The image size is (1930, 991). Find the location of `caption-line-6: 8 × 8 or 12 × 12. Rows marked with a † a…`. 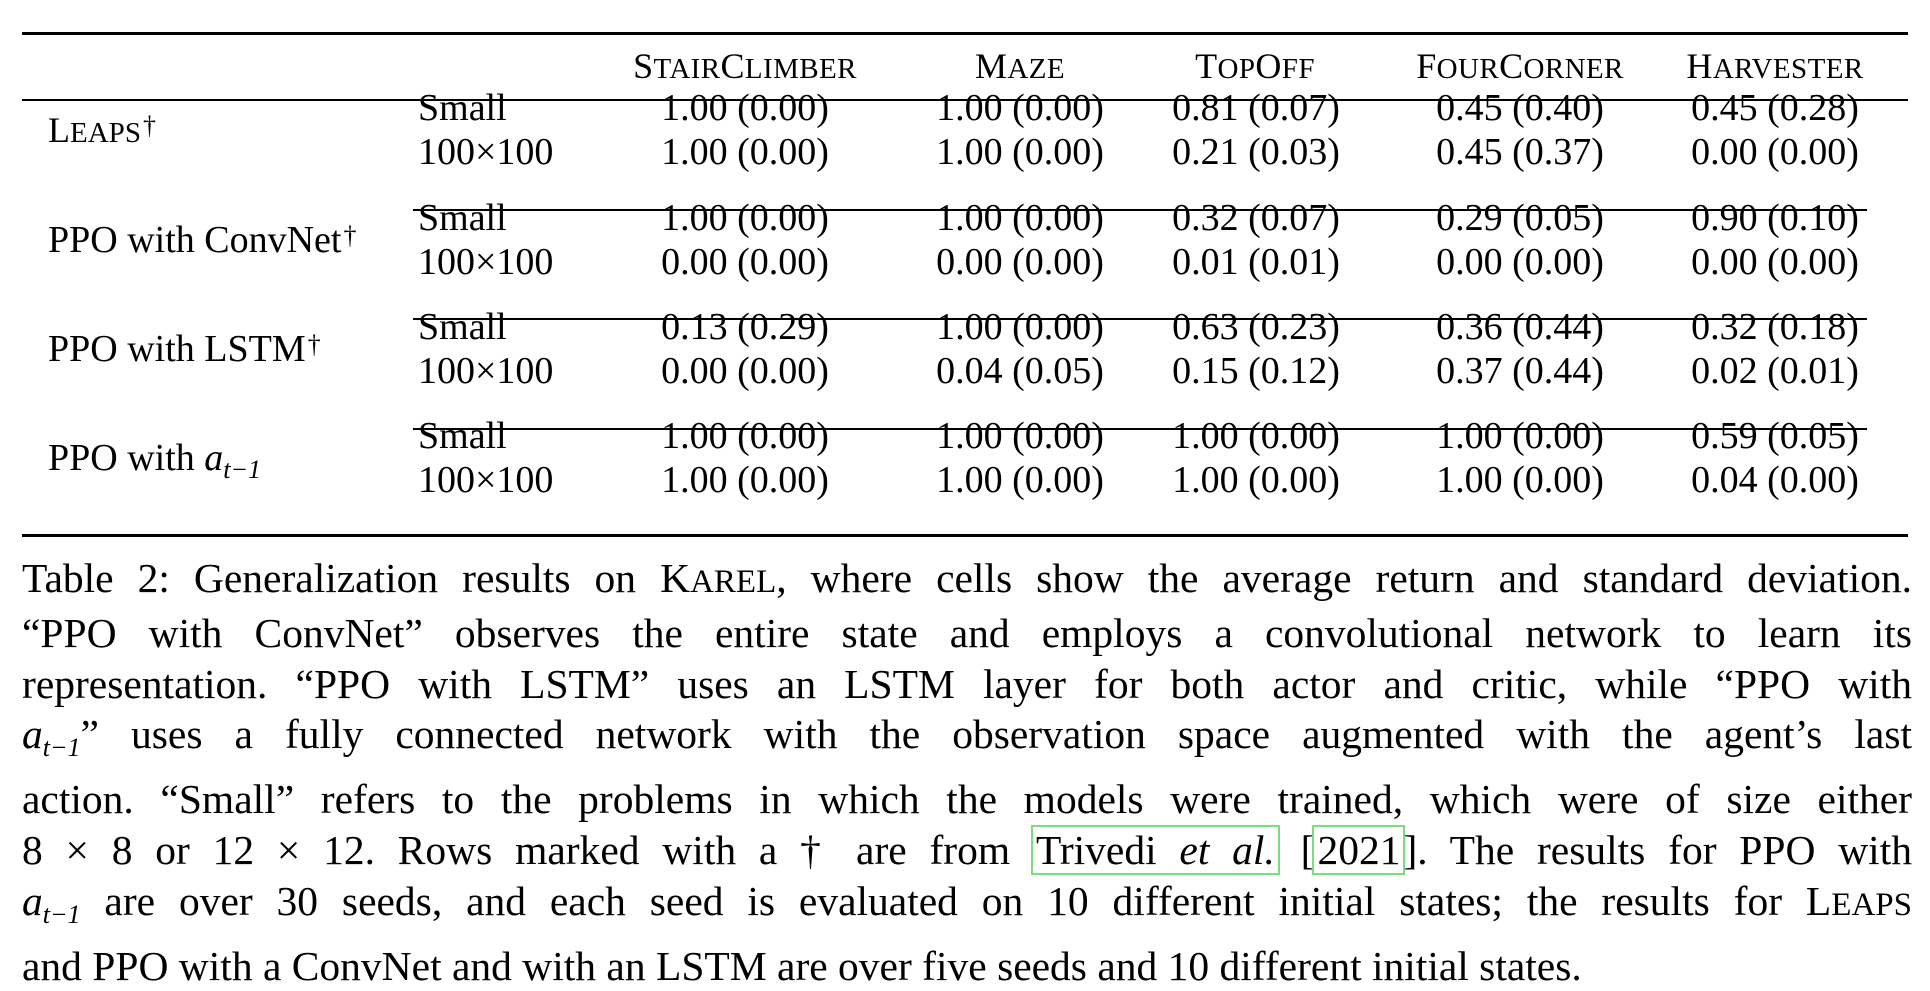

caption-line-6: 8 × 8 or 12 × 12. Rows marked with a † a… is located at coordinates (967, 850).